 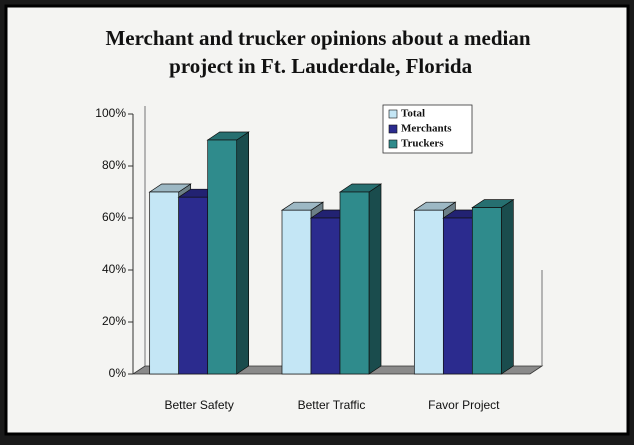 I want to click on y-tick-label: 0%, so click(x=118, y=373).